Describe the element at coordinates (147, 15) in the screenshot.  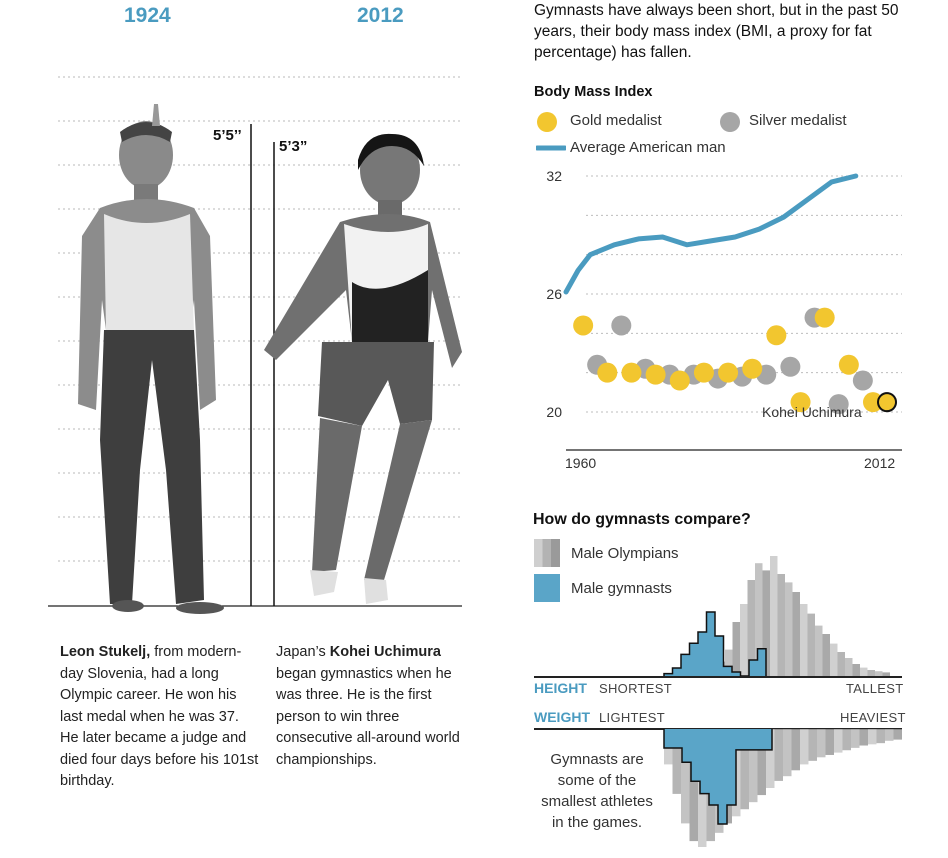
I see `year-1924: 1924` at that location.